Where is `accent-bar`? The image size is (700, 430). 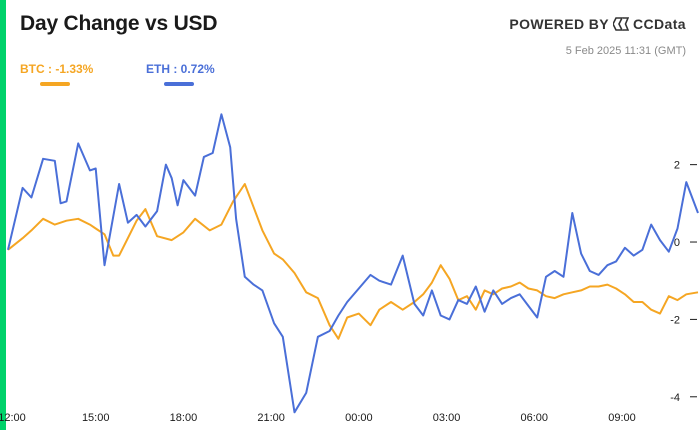 accent-bar is located at coordinates (3, 215).